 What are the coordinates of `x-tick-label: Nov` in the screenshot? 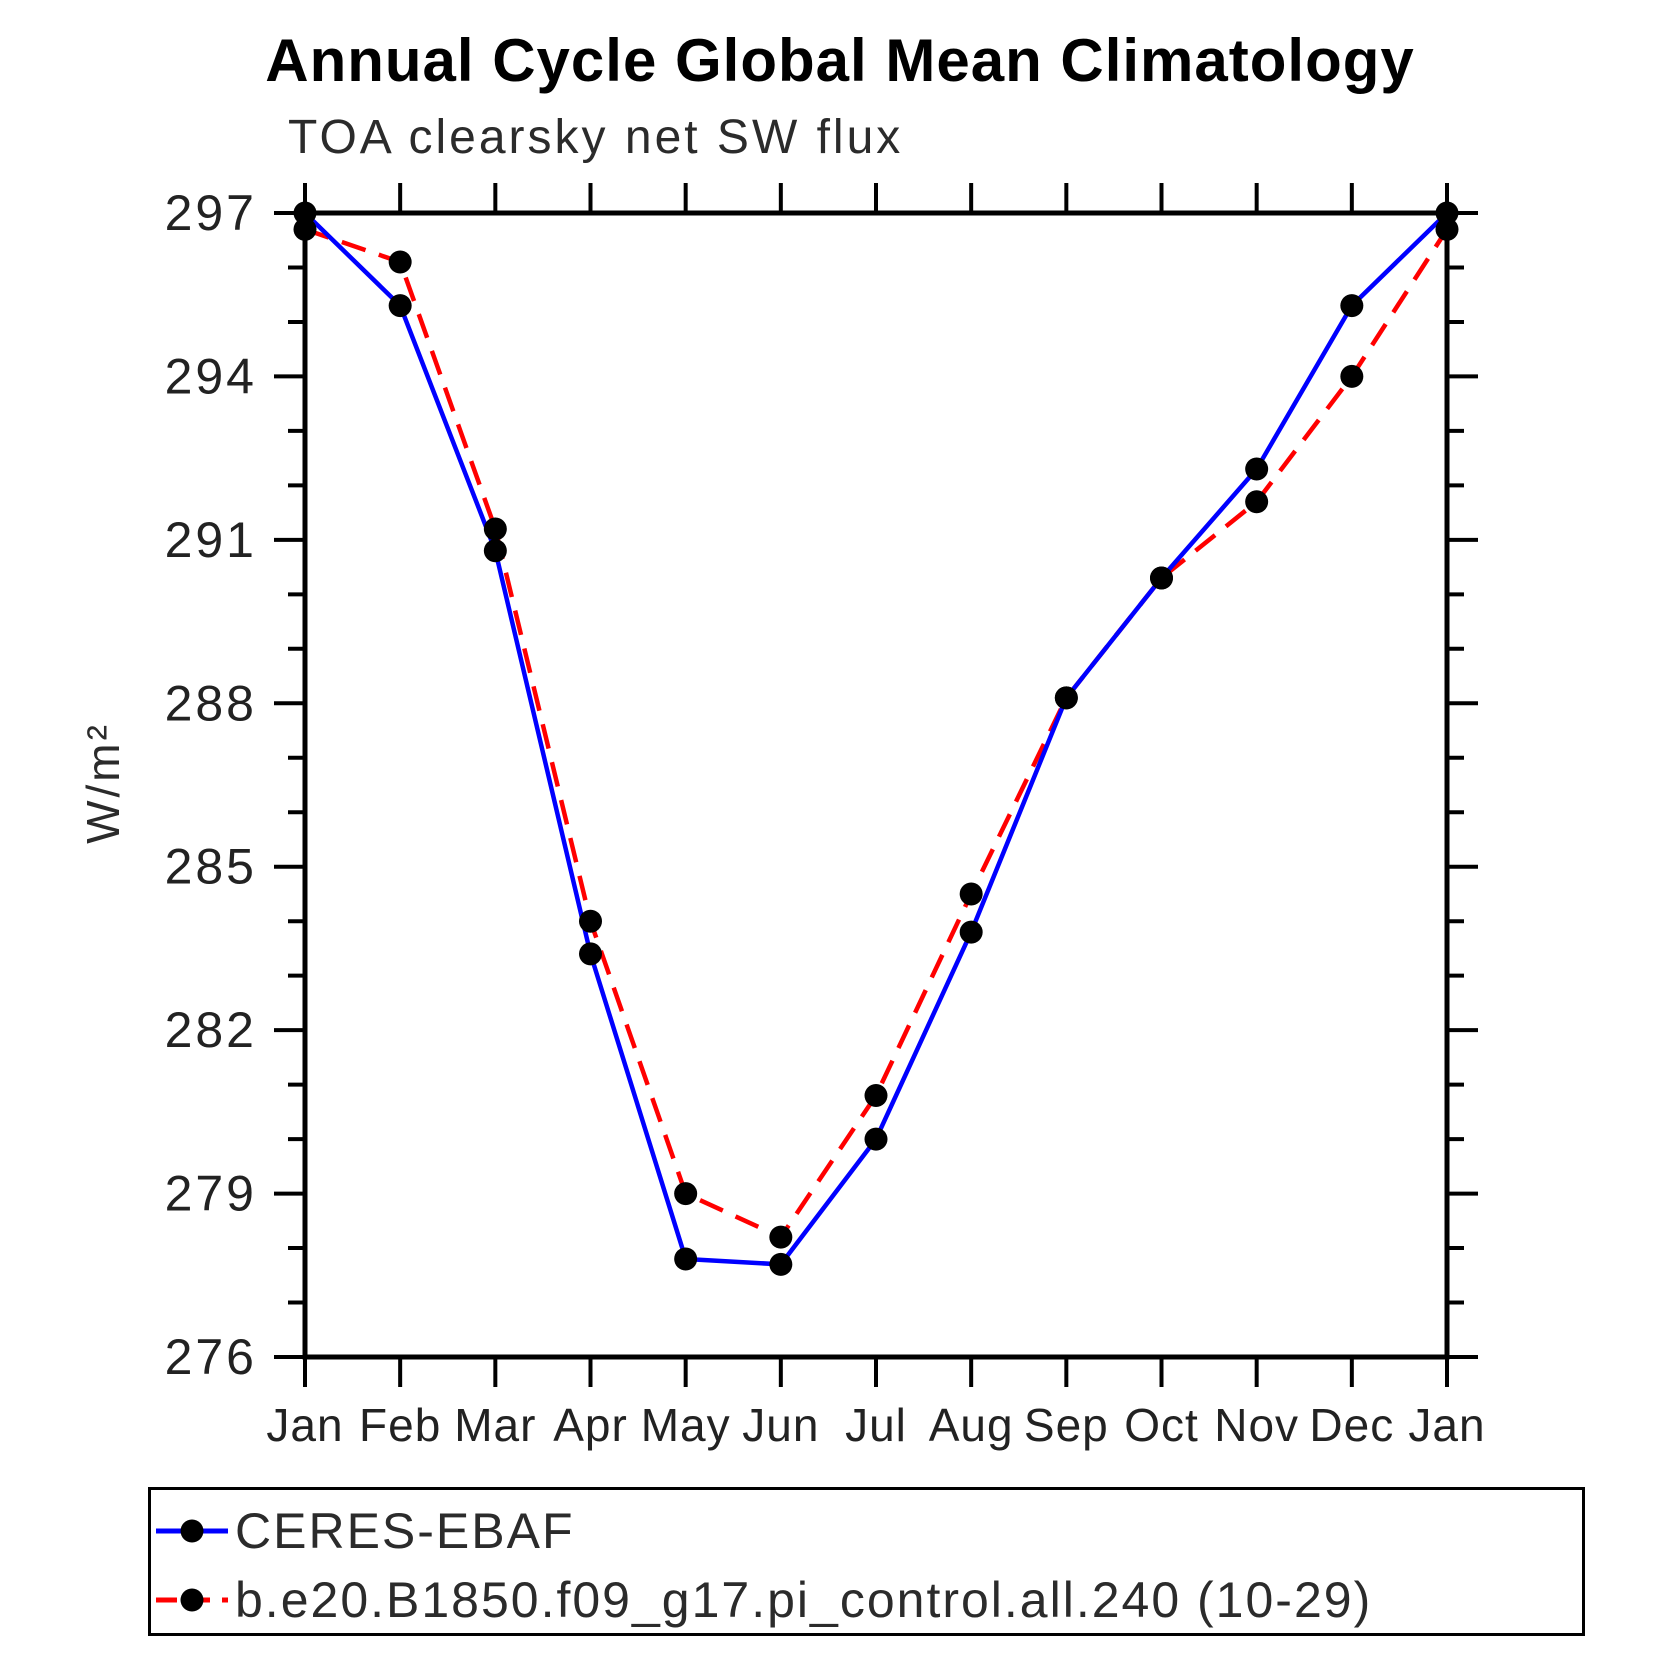 It's located at (1256, 1425).